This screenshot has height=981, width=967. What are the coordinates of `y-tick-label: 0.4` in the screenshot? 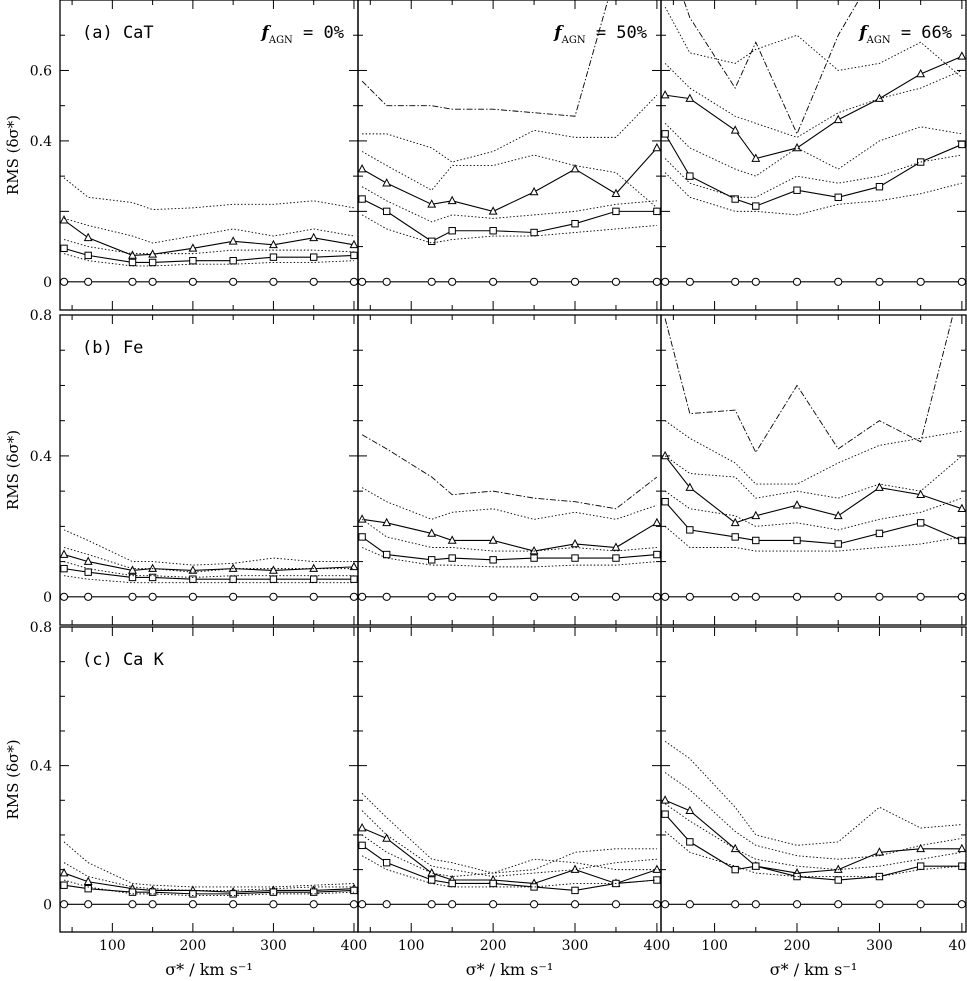 It's located at (41, 142).